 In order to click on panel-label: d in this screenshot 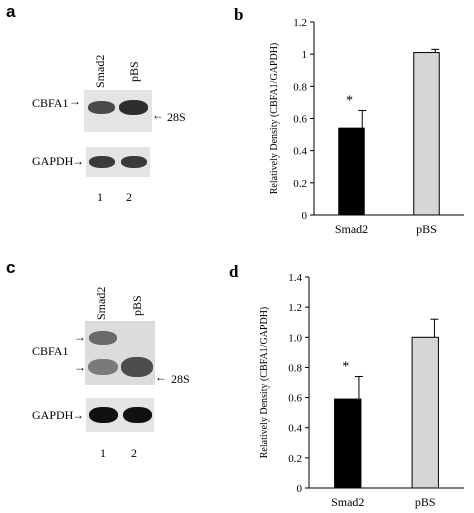, I will do `click(234, 271)`.